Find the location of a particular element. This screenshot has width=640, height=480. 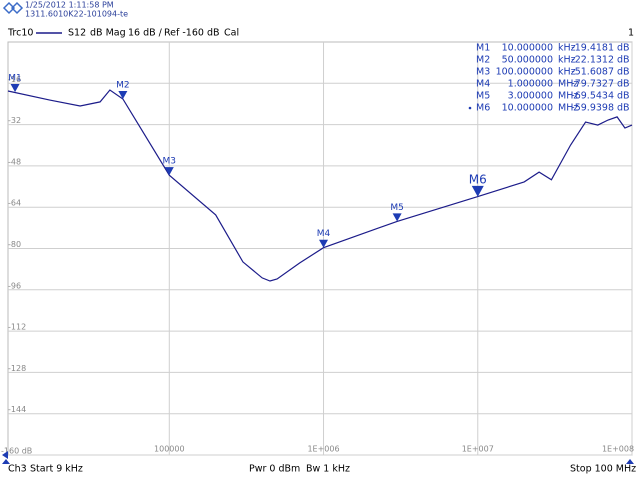

table-marker-name: M1 is located at coordinates (483, 48).